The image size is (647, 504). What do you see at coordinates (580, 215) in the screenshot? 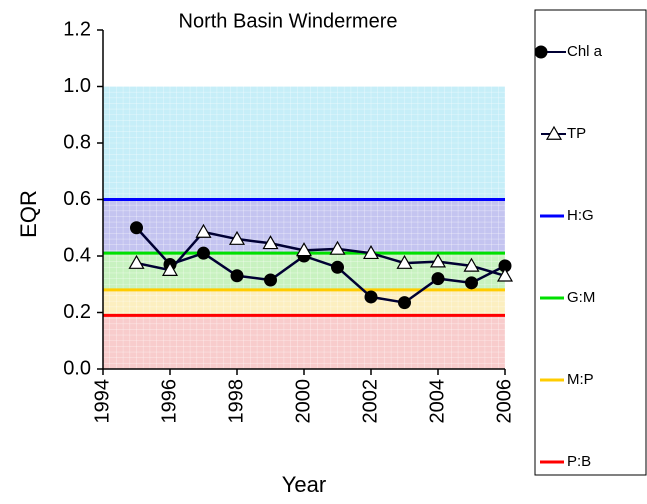
I see `legend-label: H:G` at bounding box center [580, 215].